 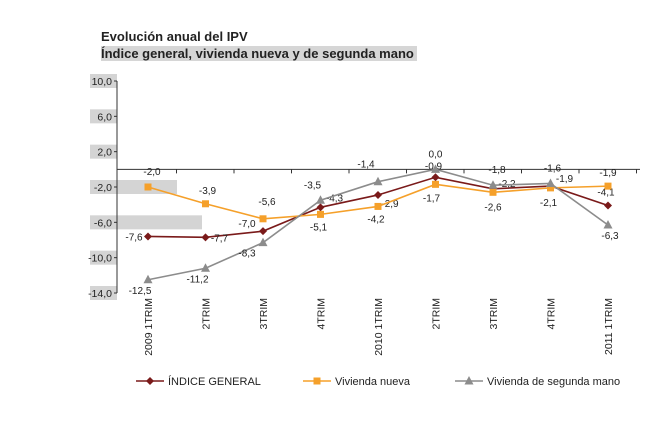 I want to click on data-label: -0,9, so click(x=434, y=166).